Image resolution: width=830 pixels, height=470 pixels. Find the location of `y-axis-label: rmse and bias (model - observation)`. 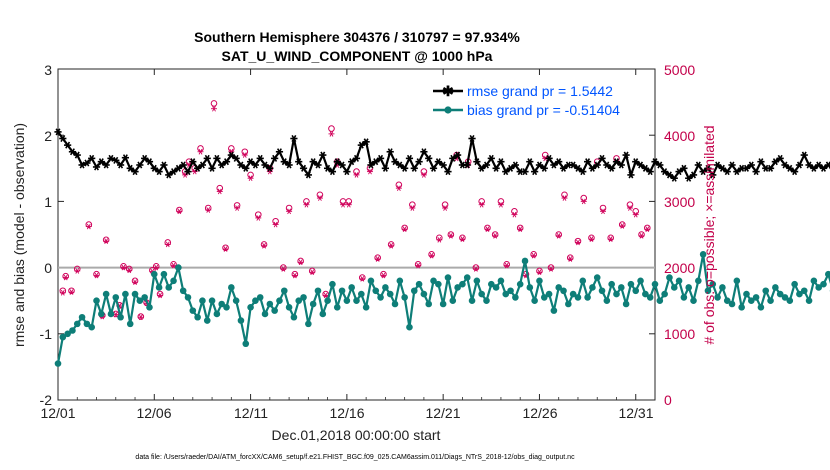

y-axis-label: rmse and bias (model - observation) is located at coordinates (19, 235).